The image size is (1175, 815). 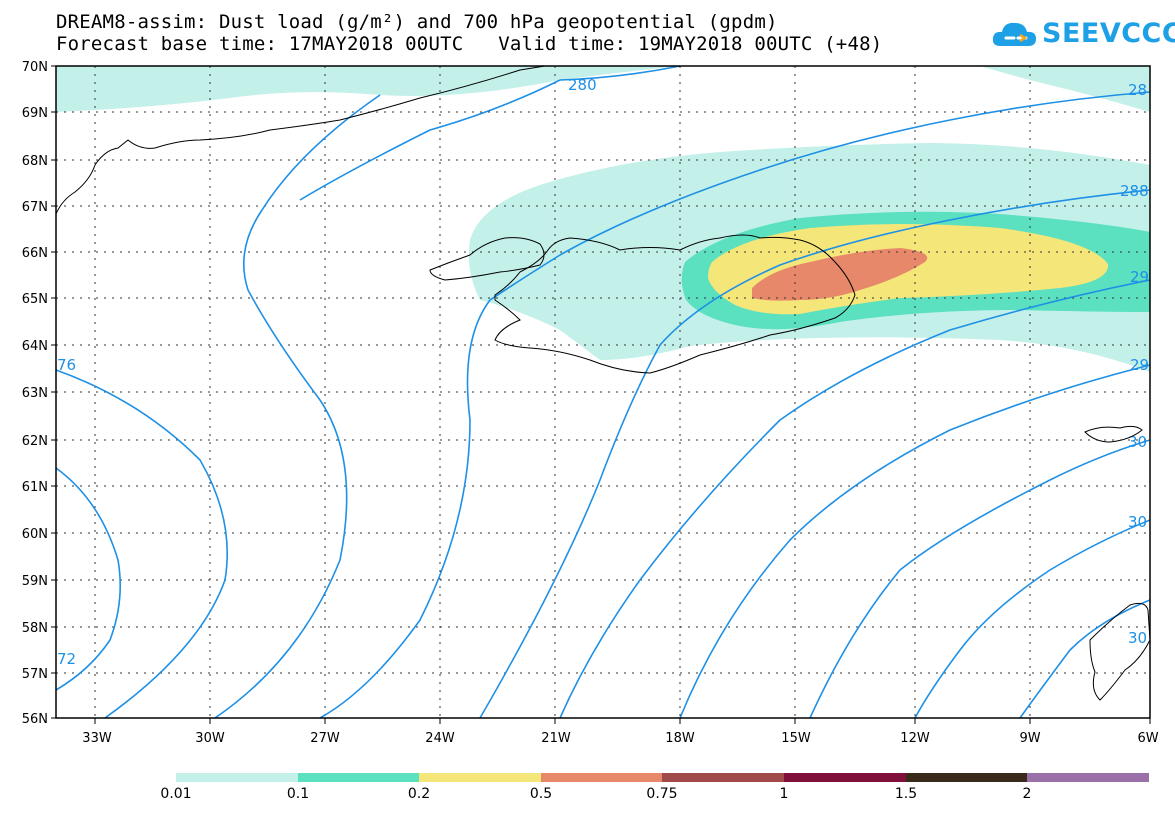 I want to click on lon-label: 15W, so click(x=796, y=738).